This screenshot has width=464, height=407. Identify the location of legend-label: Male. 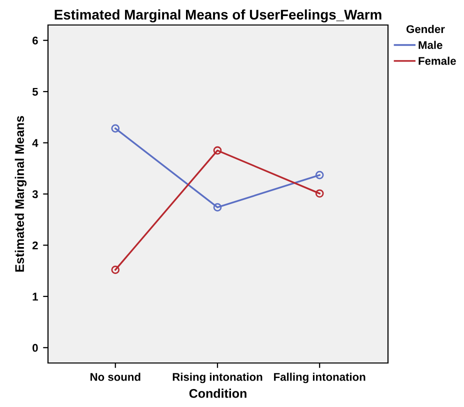
(430, 44).